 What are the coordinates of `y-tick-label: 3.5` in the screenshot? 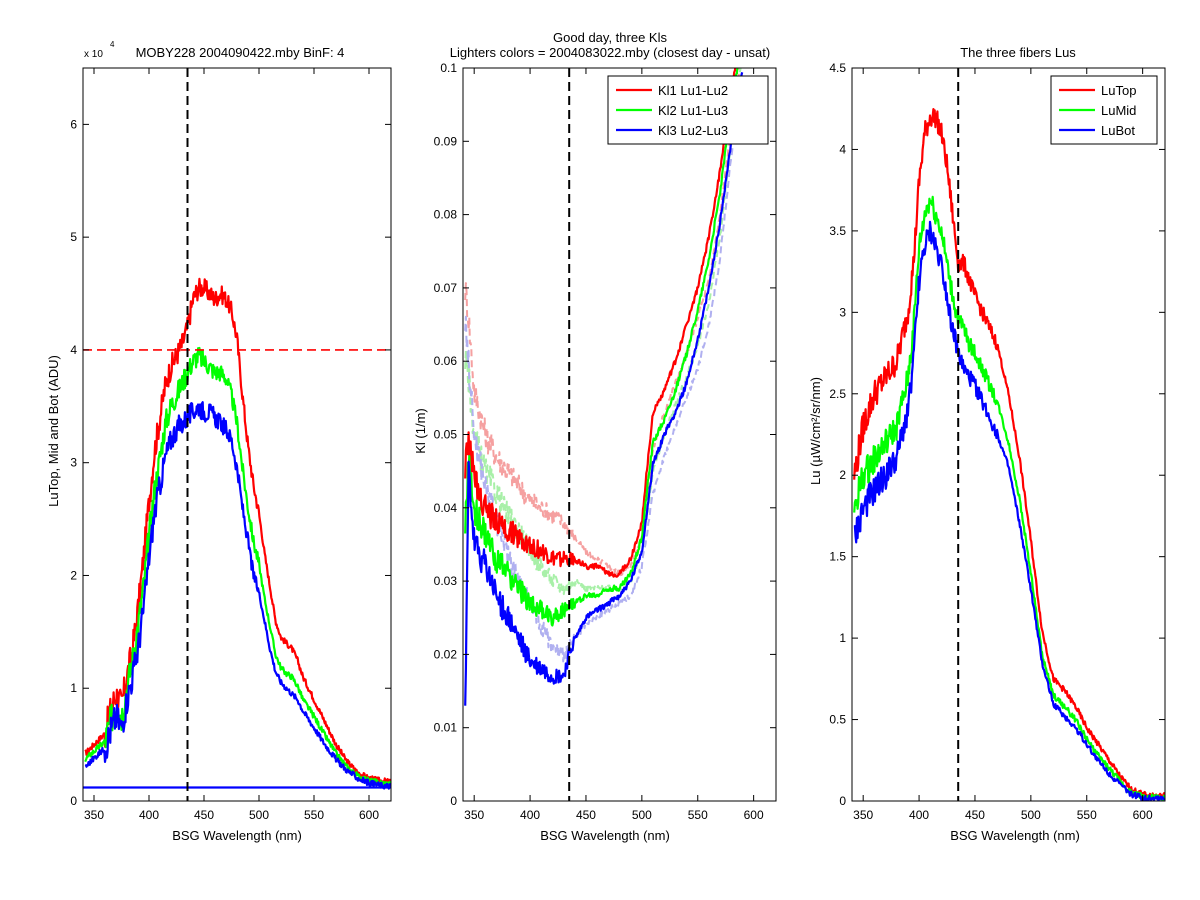 It's located at (837, 231).